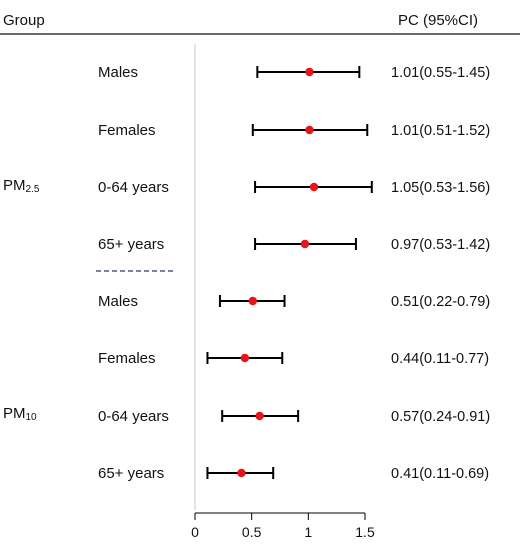  I want to click on pc-ci-text: 1.05(0.53-1.56), so click(440, 188).